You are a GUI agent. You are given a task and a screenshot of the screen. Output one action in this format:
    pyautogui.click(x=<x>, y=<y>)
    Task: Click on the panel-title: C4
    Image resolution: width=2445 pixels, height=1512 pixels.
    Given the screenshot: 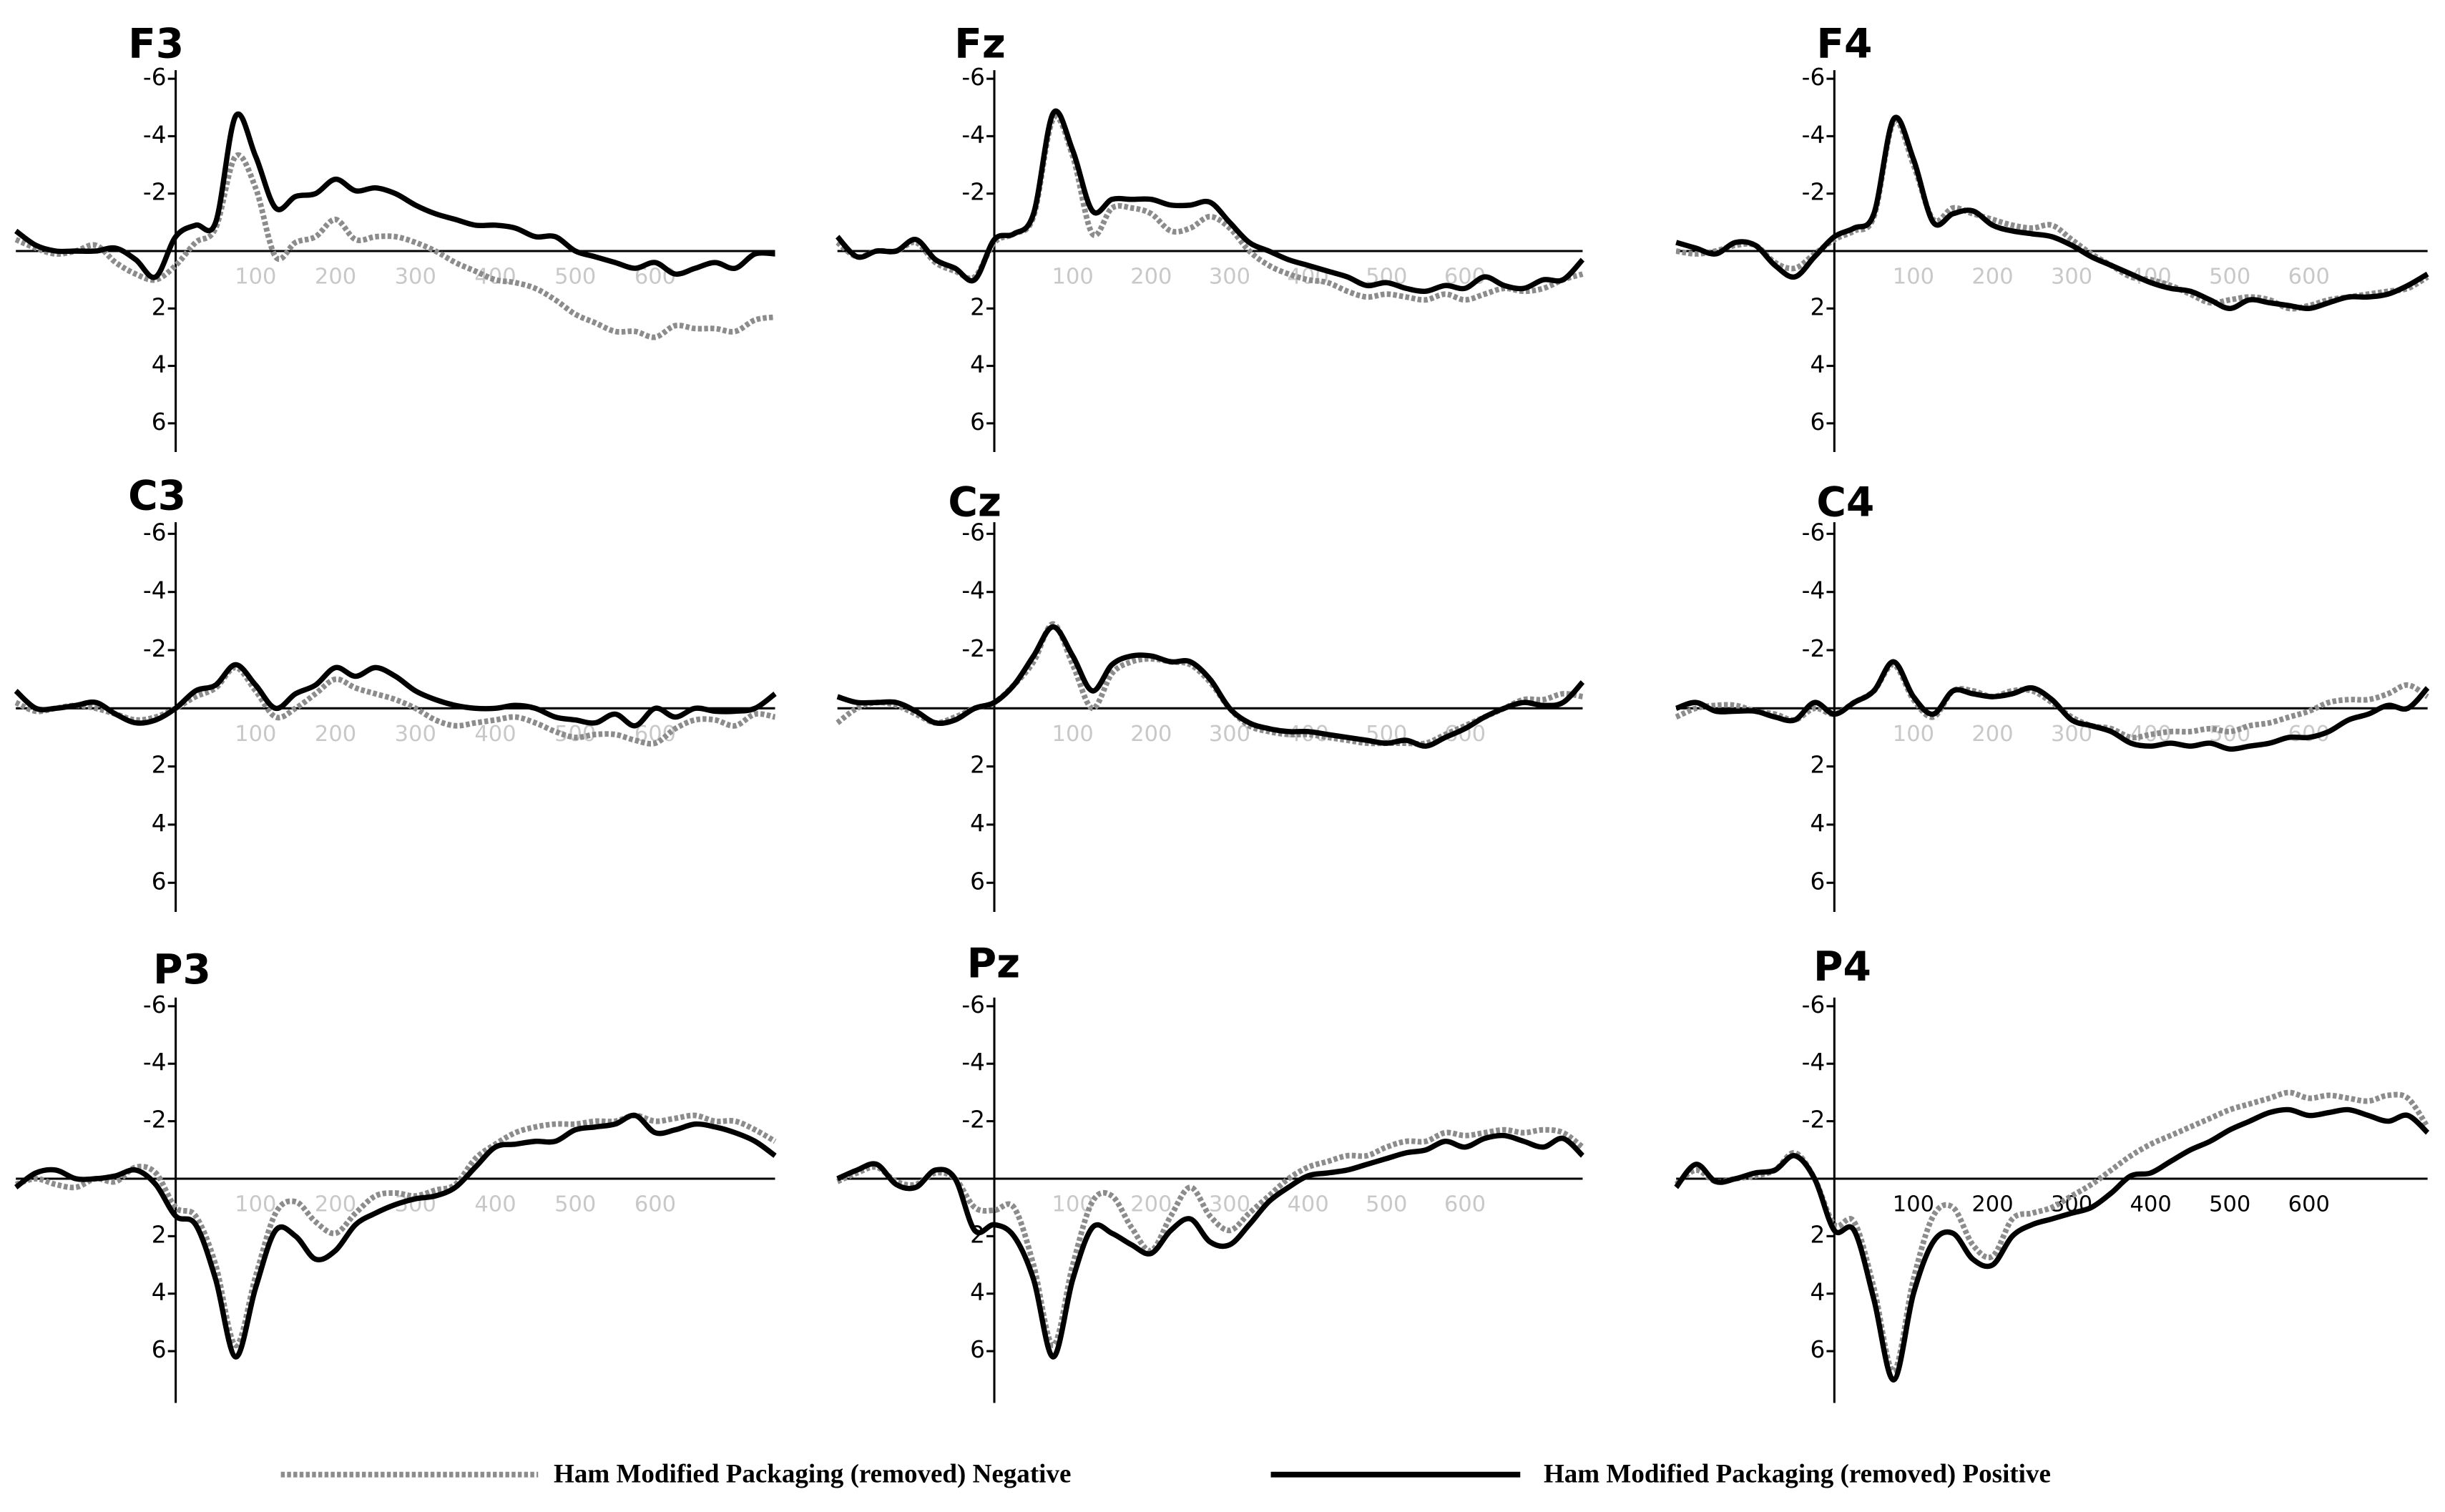 What is the action you would take?
    pyautogui.click(x=1845, y=502)
    